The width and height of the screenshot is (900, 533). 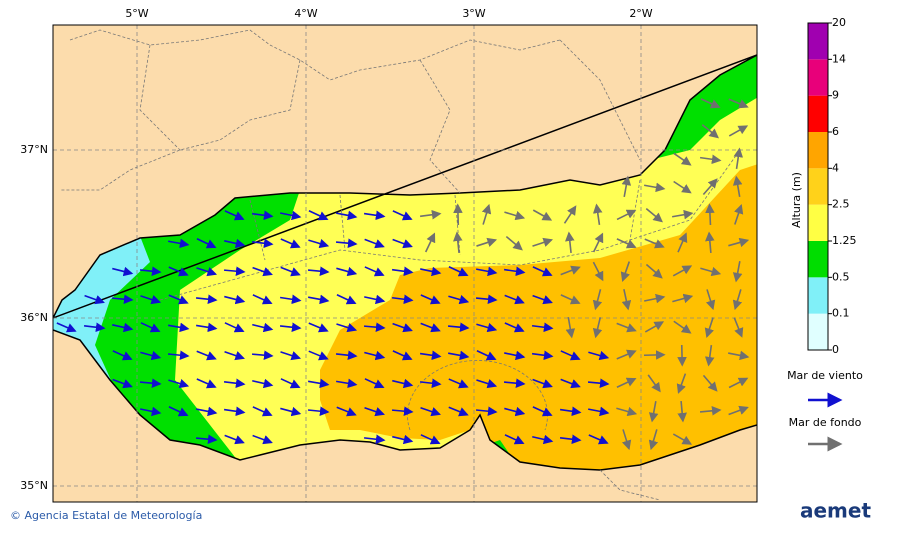 What do you see at coordinates (841, 313) in the screenshot?
I see `colorbar-label: 0.1` at bounding box center [841, 313].